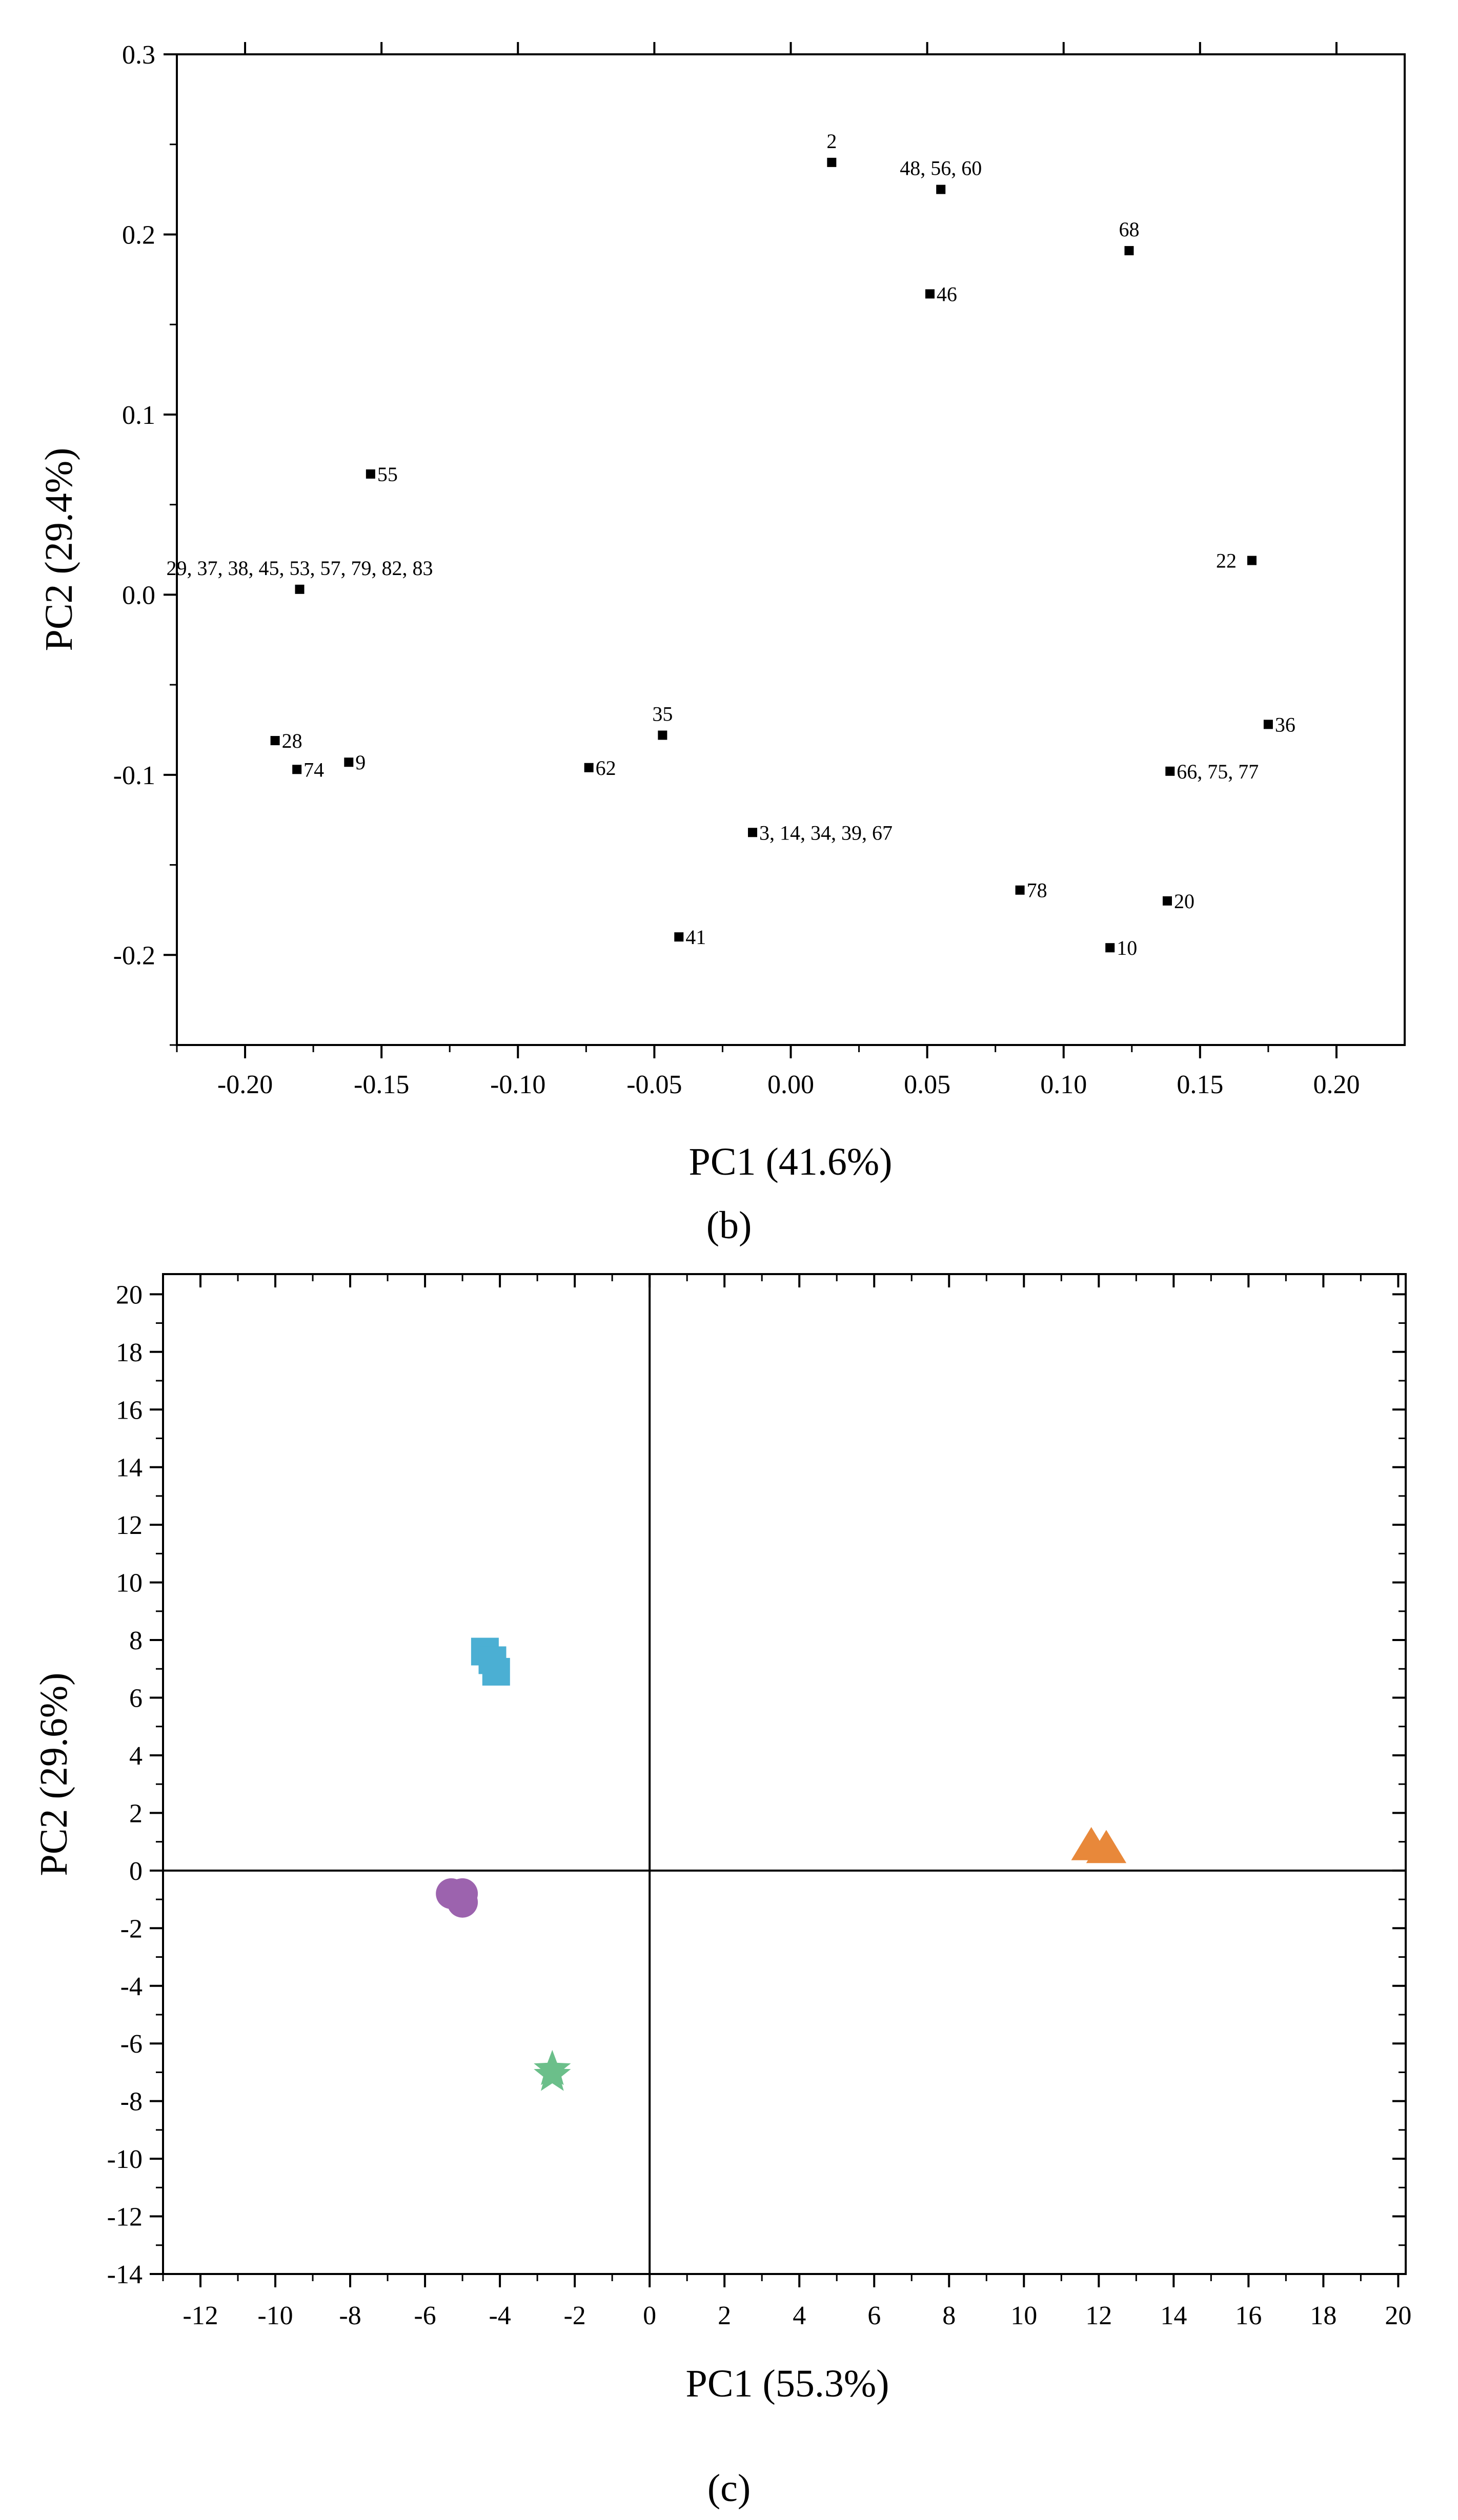  What do you see at coordinates (1063, 1084) in the screenshot?
I see `panel-b-x-tick-label: 0.10` at bounding box center [1063, 1084].